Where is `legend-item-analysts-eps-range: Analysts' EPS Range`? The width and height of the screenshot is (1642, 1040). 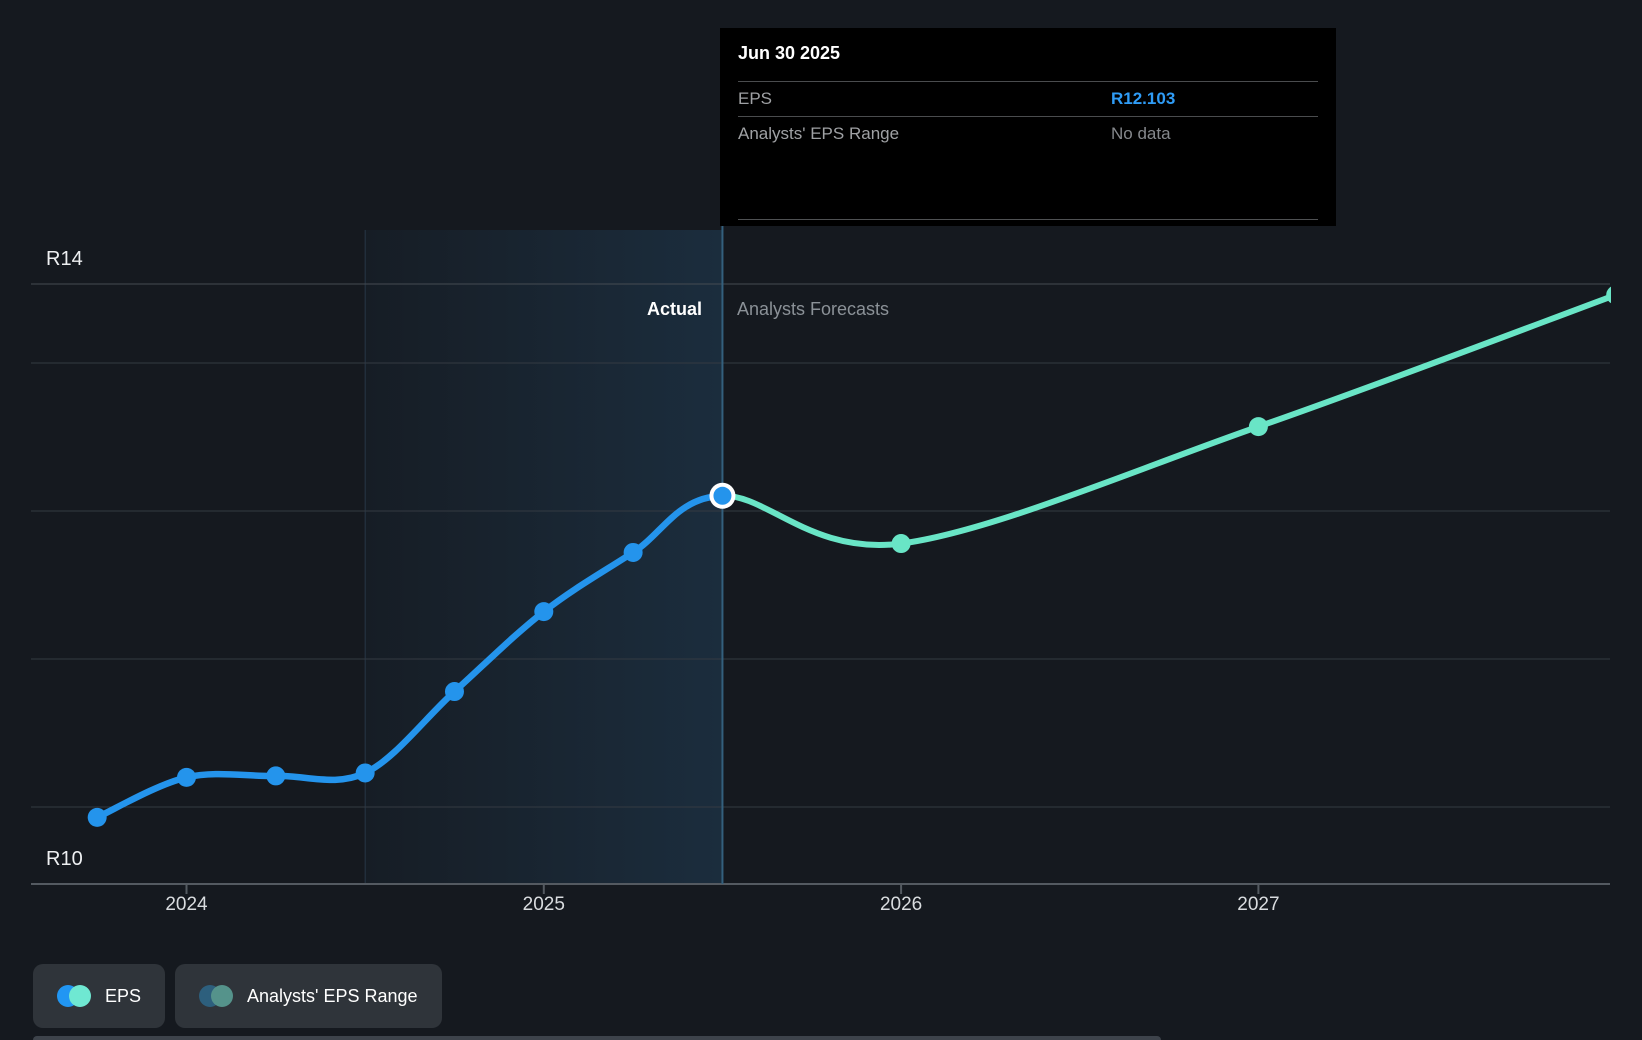 legend-item-analysts-eps-range: Analysts' EPS Range is located at coordinates (308, 996).